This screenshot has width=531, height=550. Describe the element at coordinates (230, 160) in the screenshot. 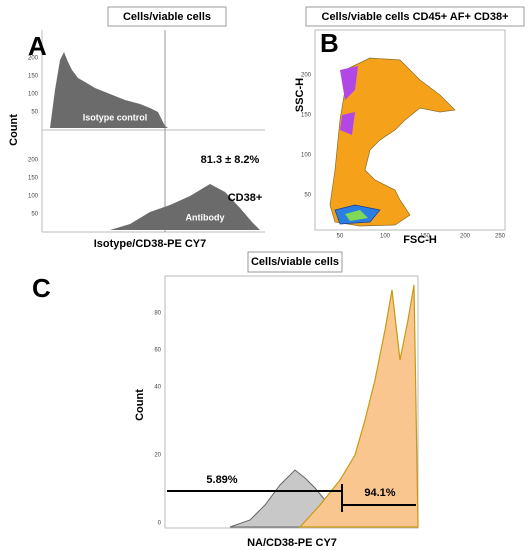

I see `annotation: 81.3 ± 8.2%` at that location.